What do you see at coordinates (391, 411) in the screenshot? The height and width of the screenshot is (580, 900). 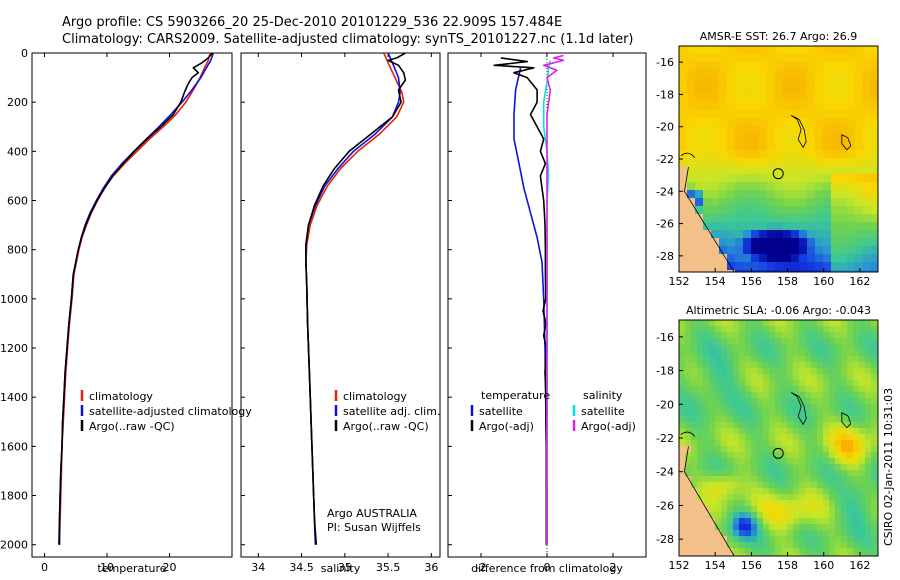 I see `legend-label: satellite adj. clim.` at bounding box center [391, 411].